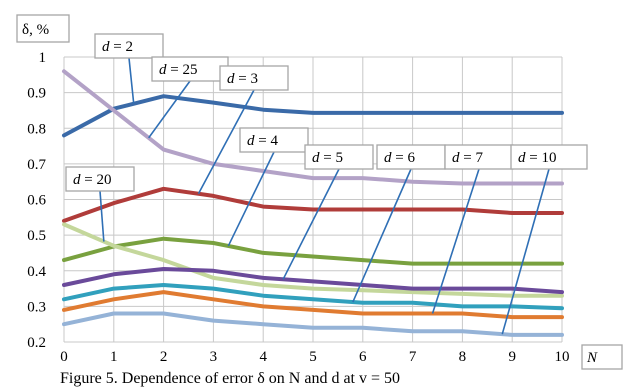 The width and height of the screenshot is (629, 388). Describe the element at coordinates (117, 47) in the screenshot. I see `series-label: d = 2` at that location.